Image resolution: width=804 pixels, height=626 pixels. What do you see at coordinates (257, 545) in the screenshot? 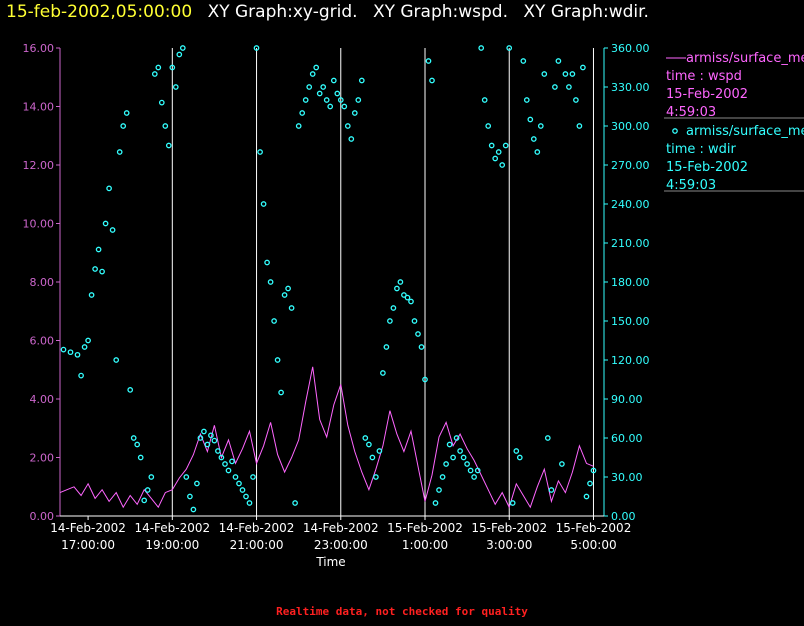
I see `x-tick-label-time: 21:00:00` at bounding box center [257, 545].